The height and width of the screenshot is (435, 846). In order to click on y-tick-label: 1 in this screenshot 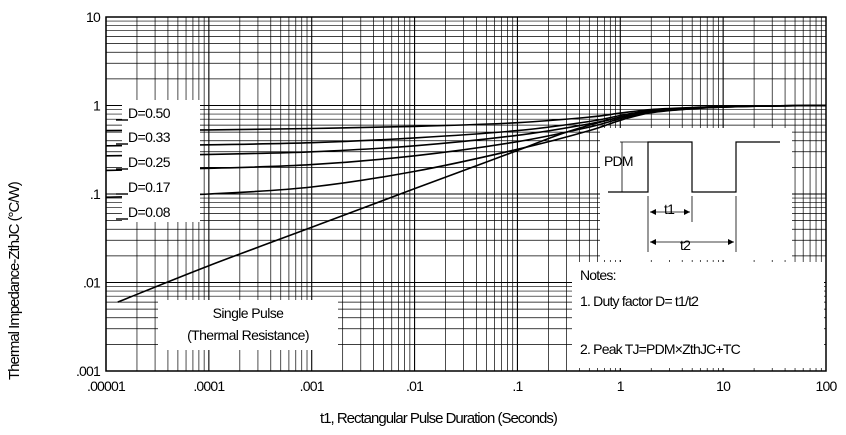, I will do `click(97, 106)`.